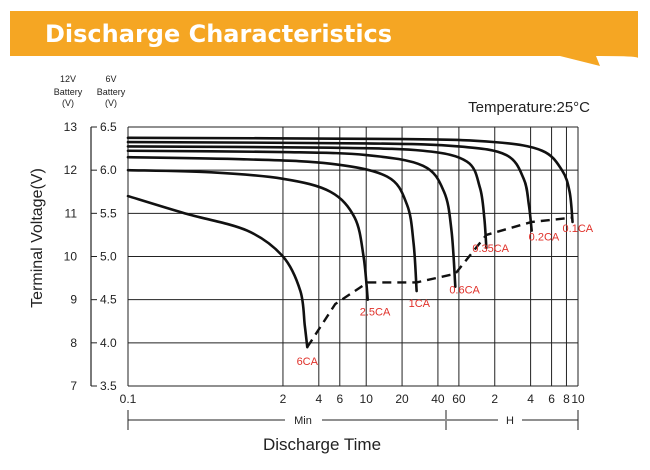  I want to click on curve-label-1CA: 1CA, so click(420, 304).